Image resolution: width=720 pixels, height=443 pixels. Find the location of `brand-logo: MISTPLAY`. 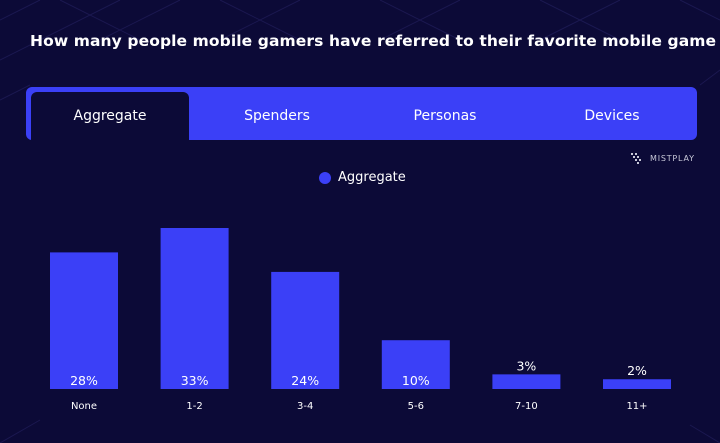

brand-logo: MISTPLAY is located at coordinates (663, 158).